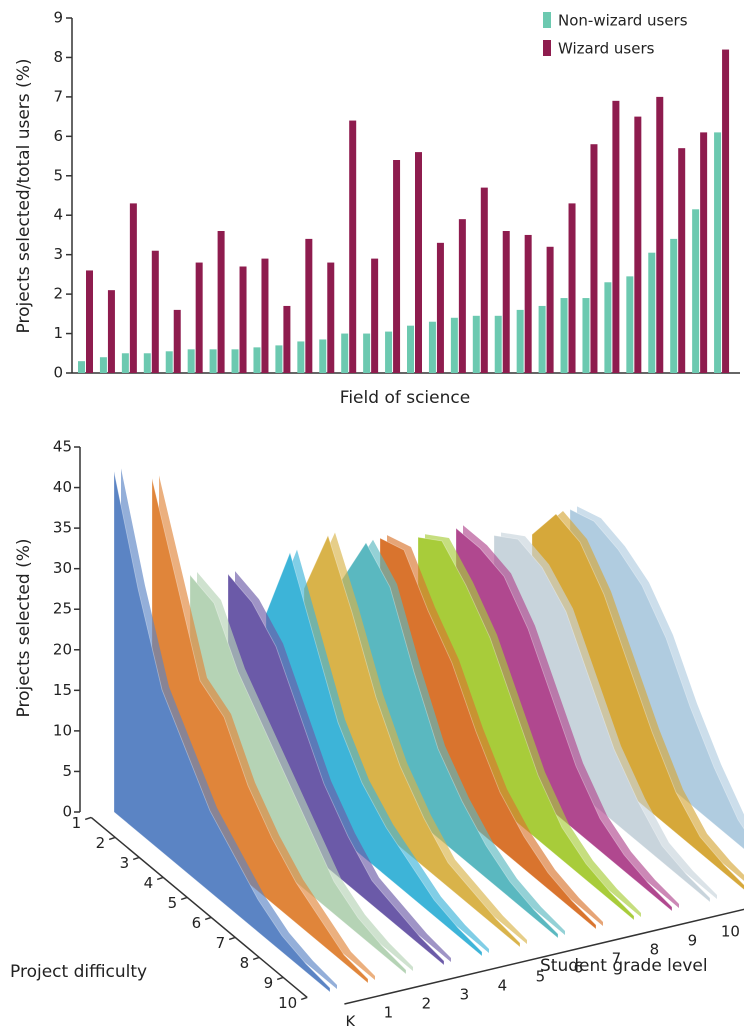  Describe the element at coordinates (62, 609) in the screenshot. I see `y-tick-label: 25` at that location.